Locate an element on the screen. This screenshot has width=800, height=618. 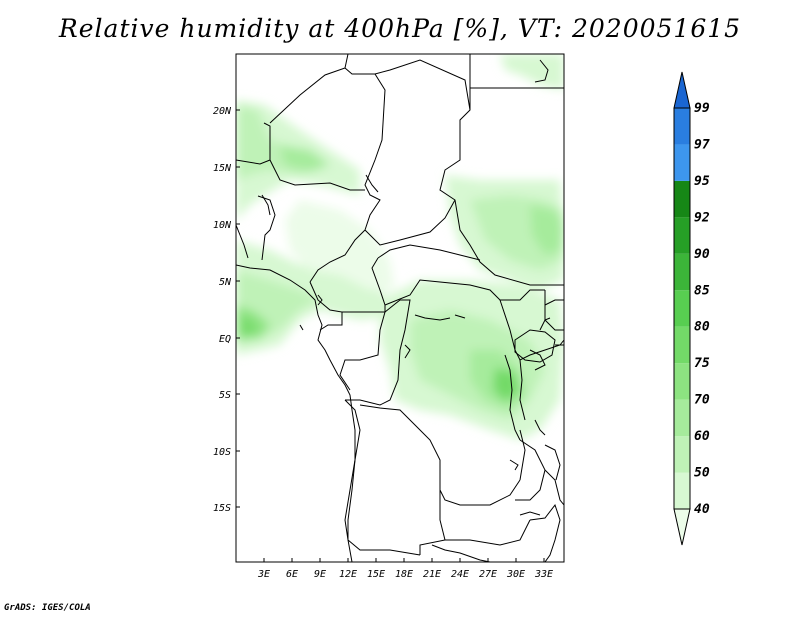
colorbar-label: 95 is located at coordinates (702, 181).